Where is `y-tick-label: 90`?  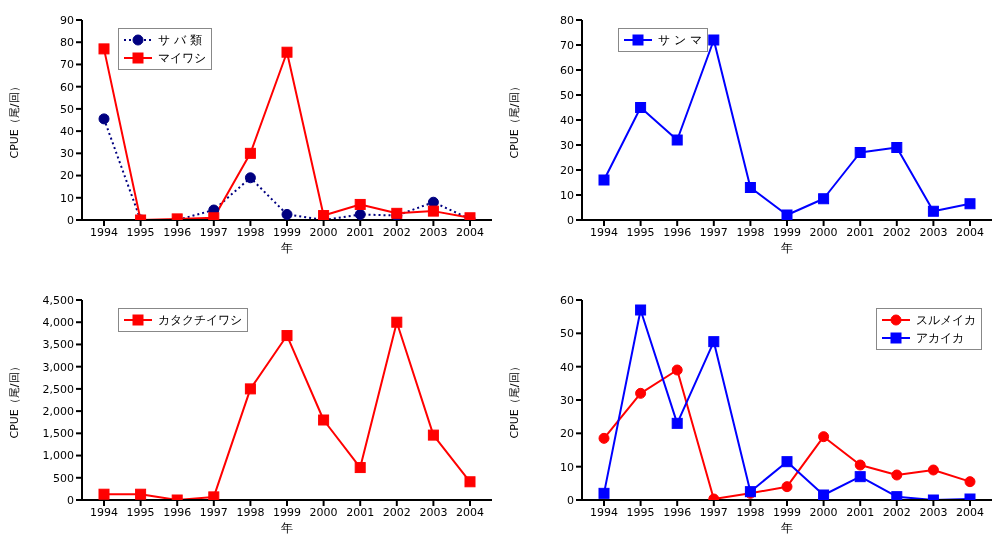 y-tick-label: 90 is located at coordinates (67, 20).